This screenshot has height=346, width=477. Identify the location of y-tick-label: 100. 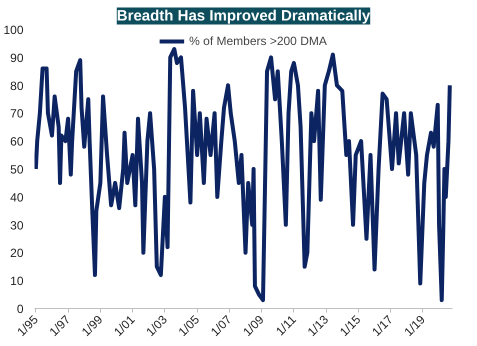
(13, 30).